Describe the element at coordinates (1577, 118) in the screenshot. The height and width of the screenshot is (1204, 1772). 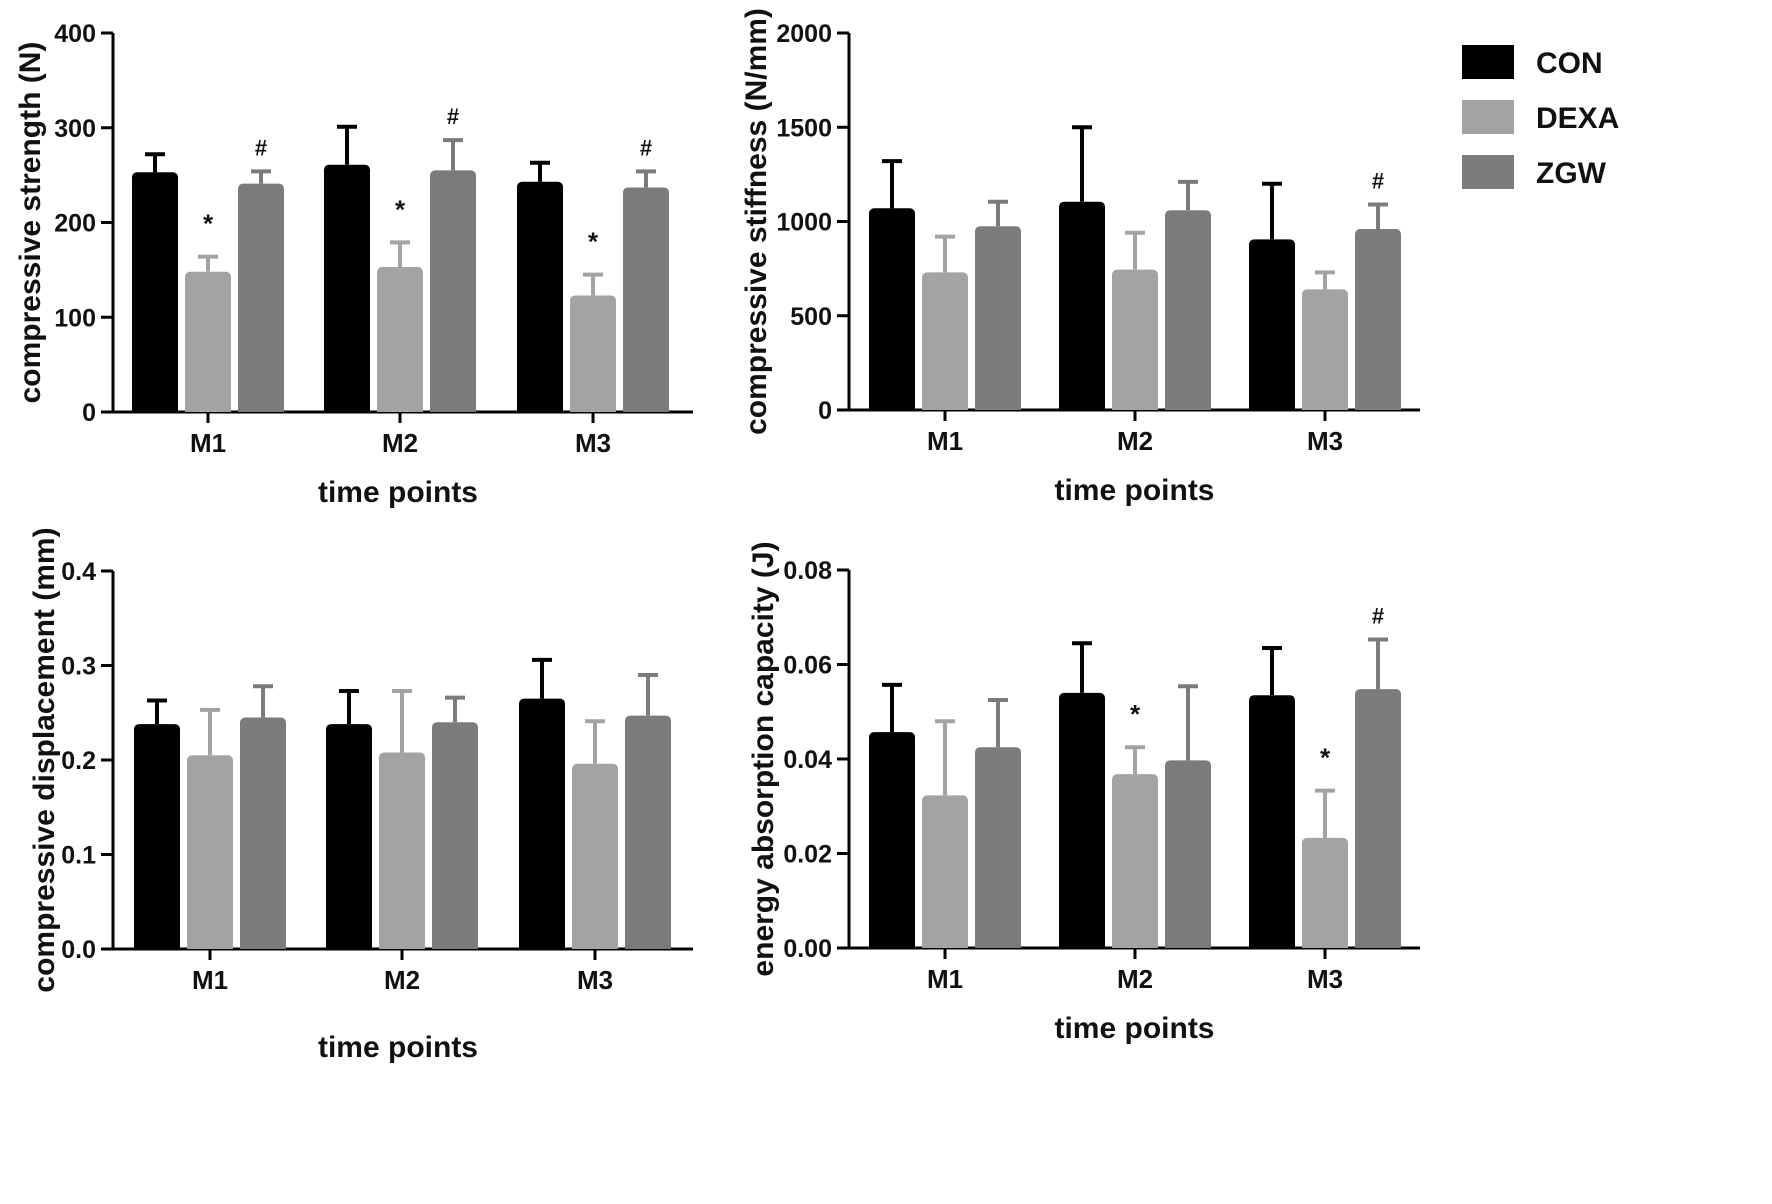
I see `legend-label-dexa: DEXA` at that location.